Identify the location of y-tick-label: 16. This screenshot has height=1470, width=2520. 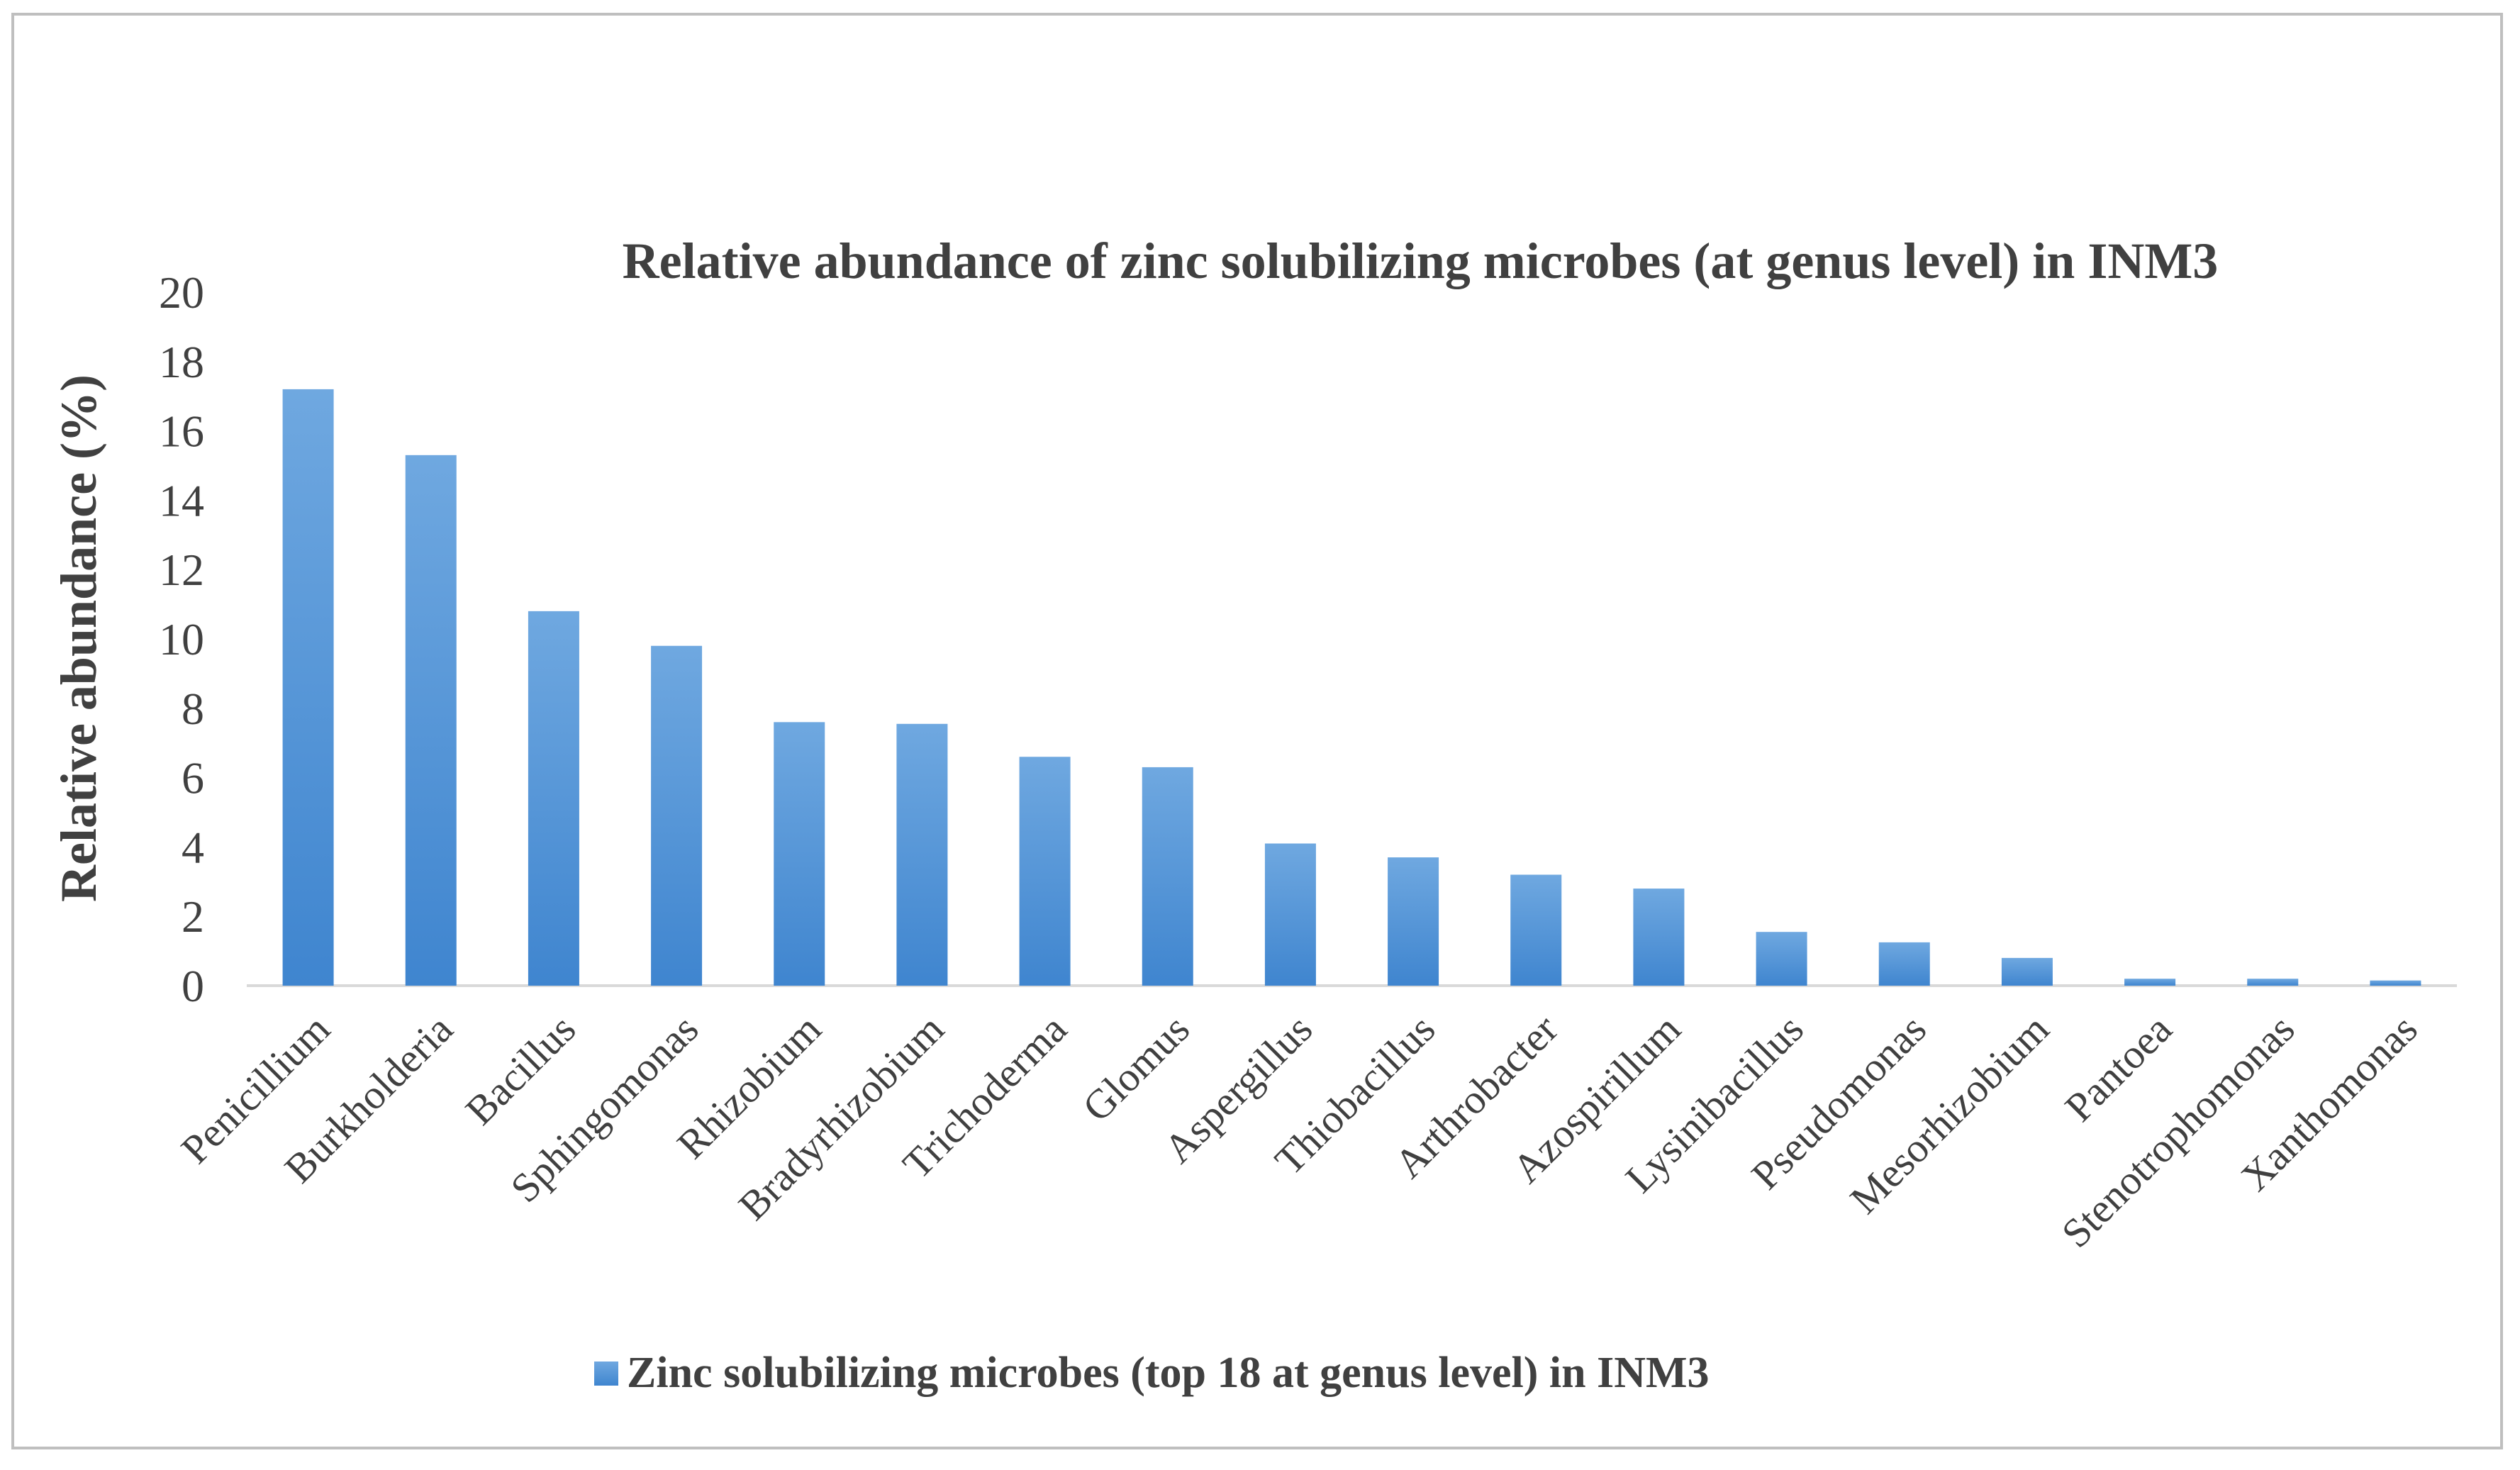
(182, 431).